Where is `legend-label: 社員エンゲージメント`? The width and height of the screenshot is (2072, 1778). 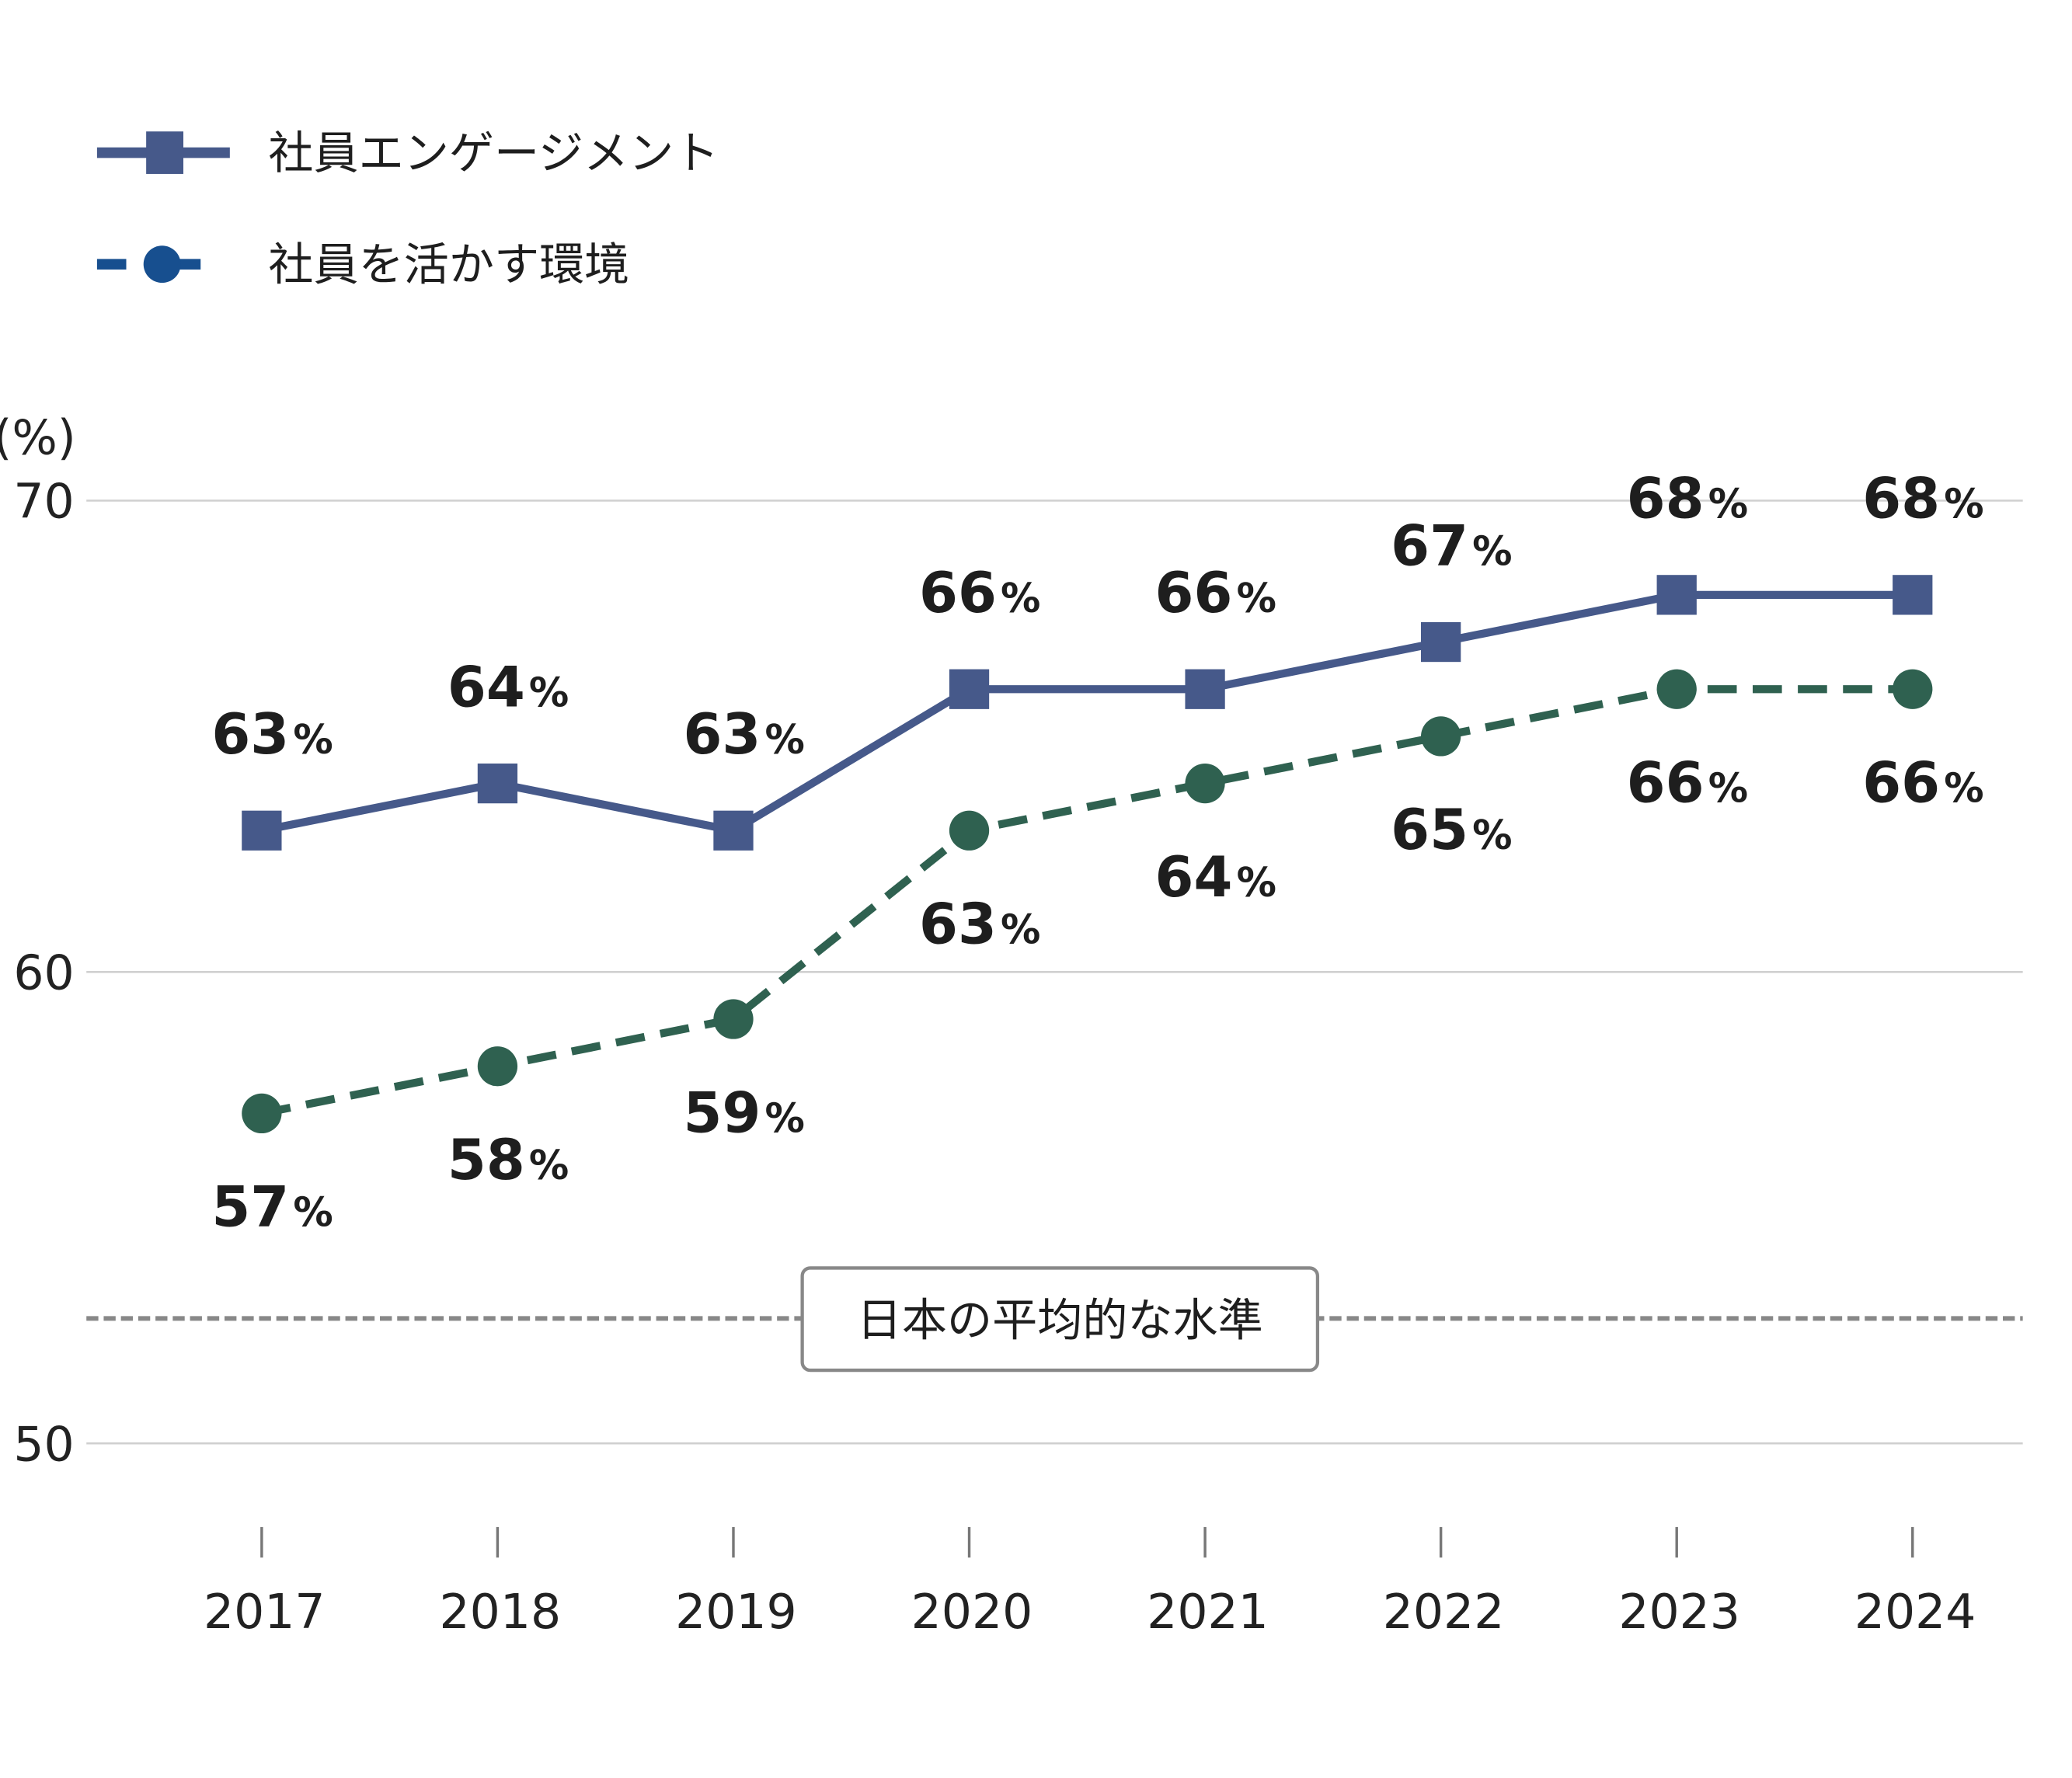 legend-label: 社員エンゲージメント is located at coordinates (493, 153).